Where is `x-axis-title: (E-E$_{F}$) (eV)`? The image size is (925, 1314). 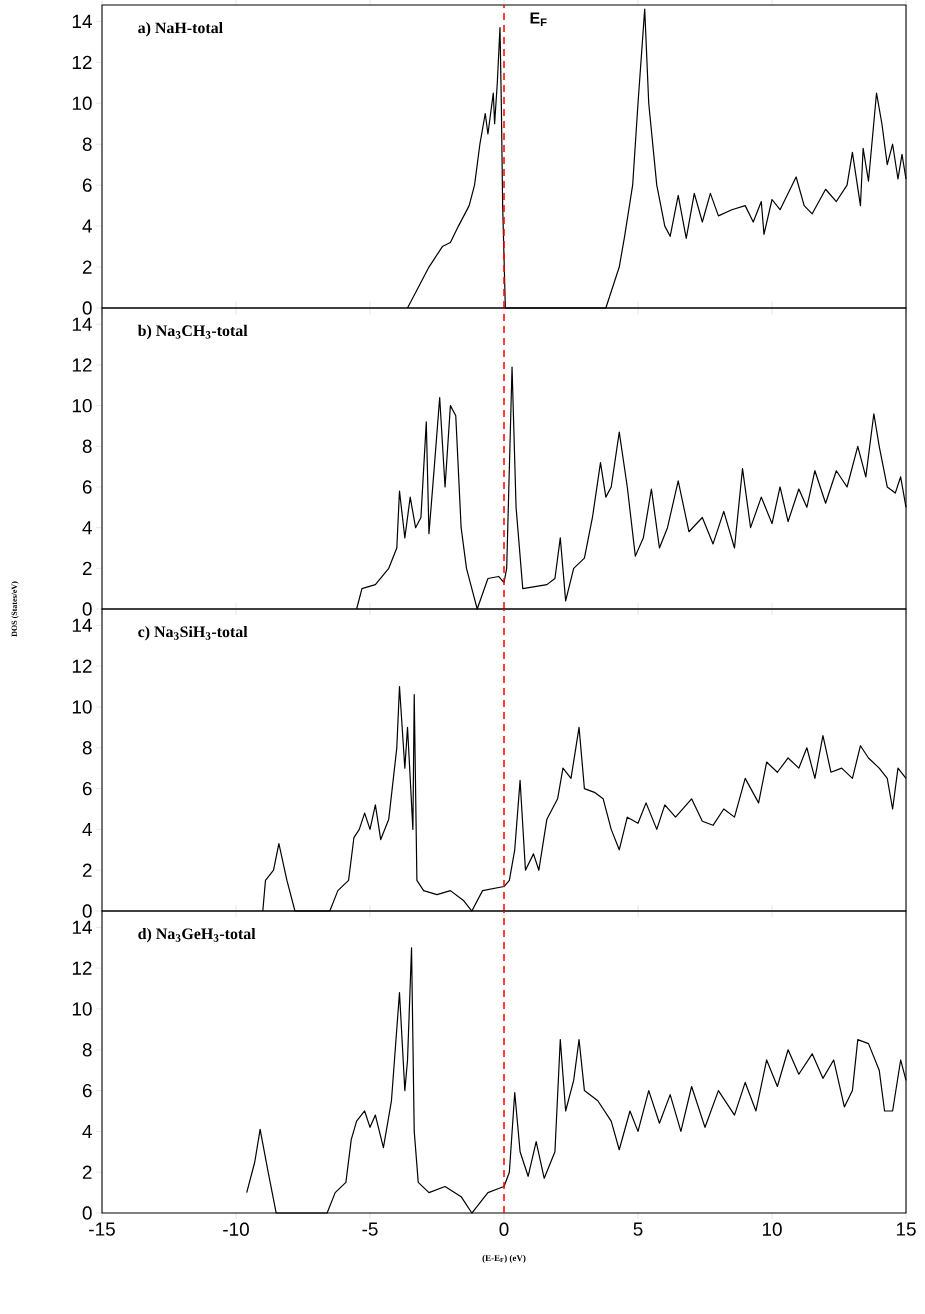
x-axis-title: (E-E$_{F}$) (eV) is located at coordinates (504, 1258).